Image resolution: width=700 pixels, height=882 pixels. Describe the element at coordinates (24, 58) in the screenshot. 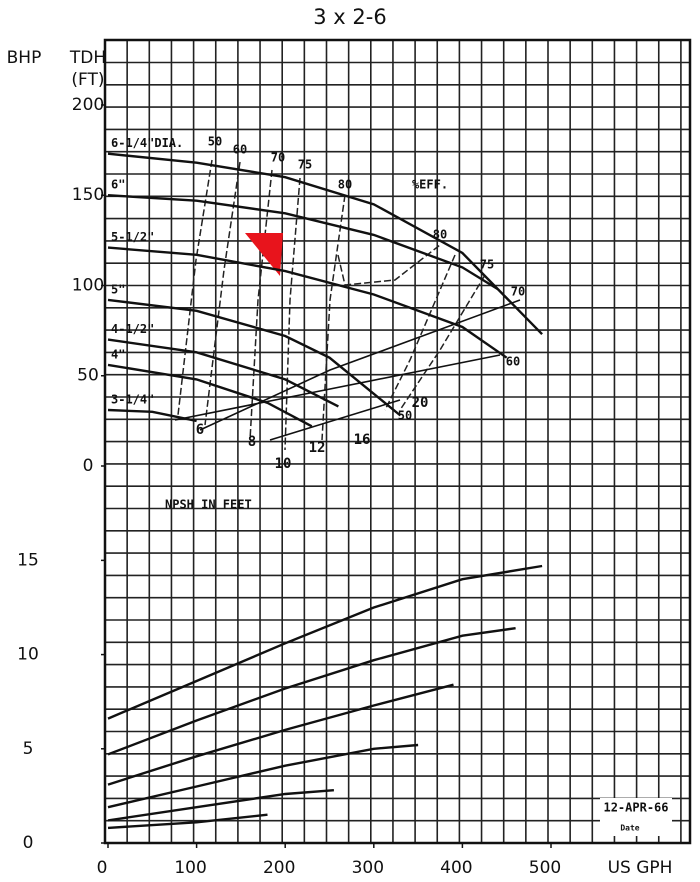

I see `y2-axis-title: BHP` at that location.